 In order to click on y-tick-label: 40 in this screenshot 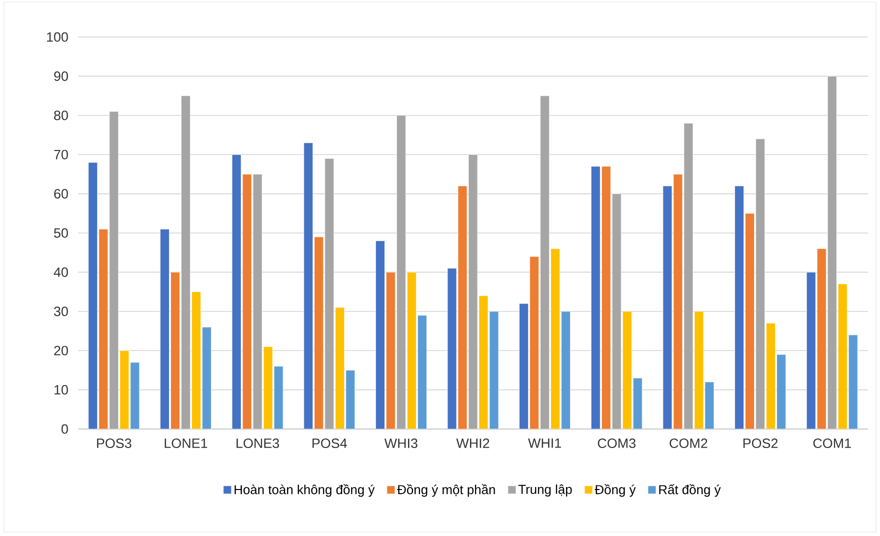, I will do `click(61, 272)`.